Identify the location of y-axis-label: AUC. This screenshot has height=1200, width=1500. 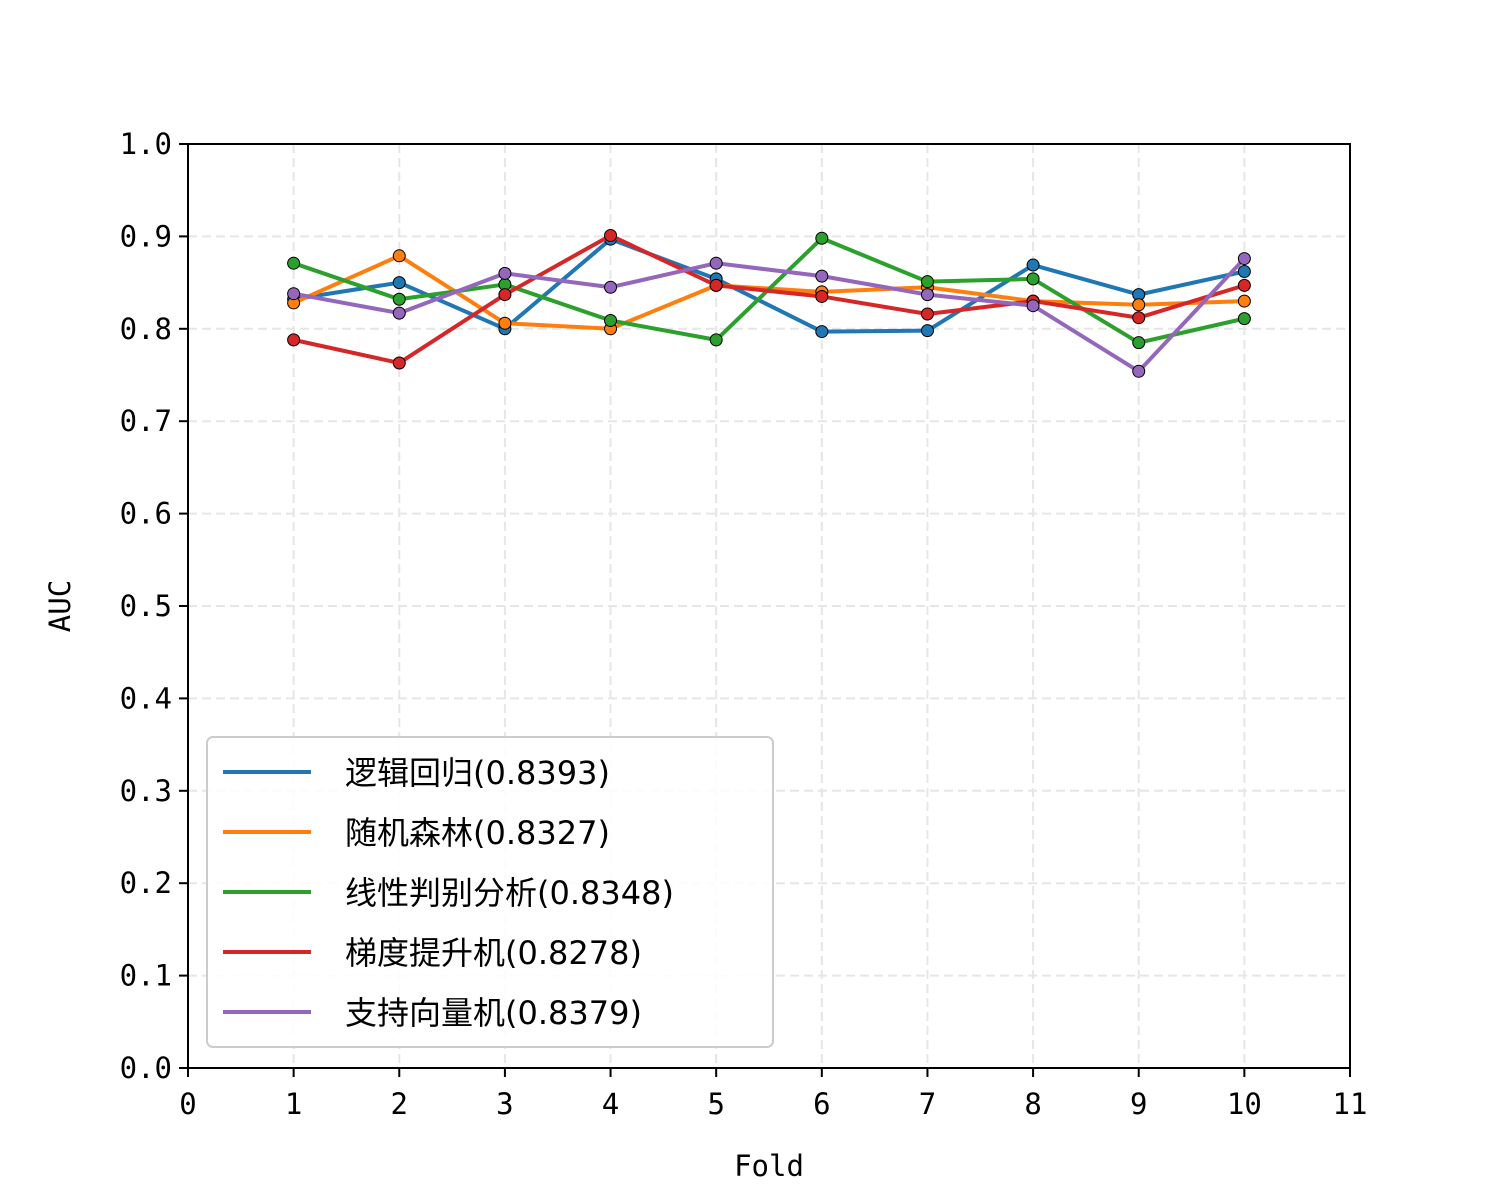
(60, 606).